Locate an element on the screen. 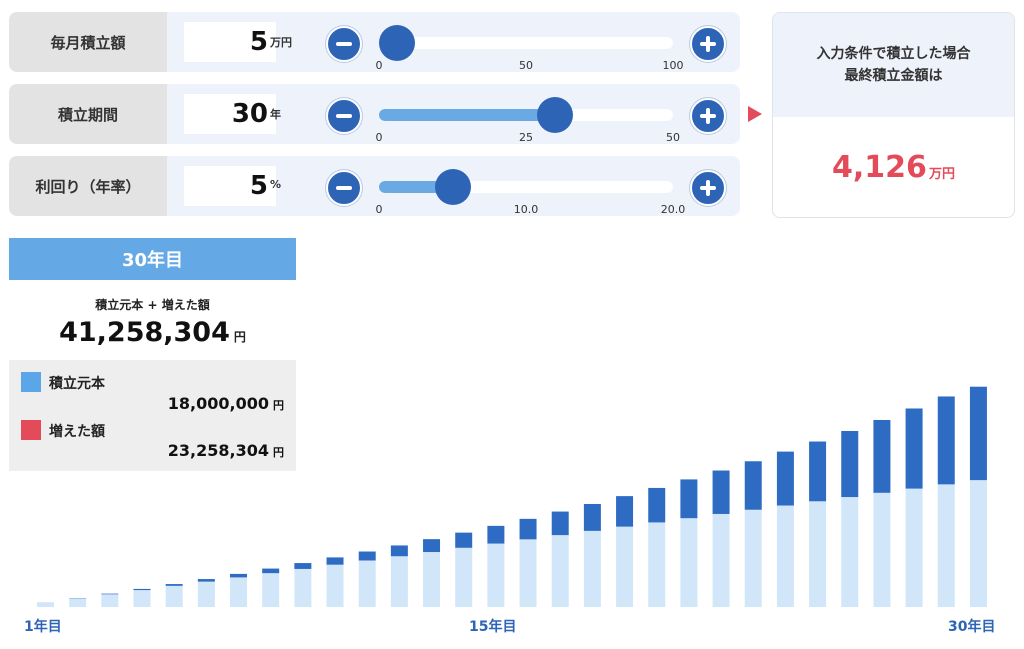 The height and width of the screenshot is (649, 1024). summary-total-unit: 円 is located at coordinates (239, 337).